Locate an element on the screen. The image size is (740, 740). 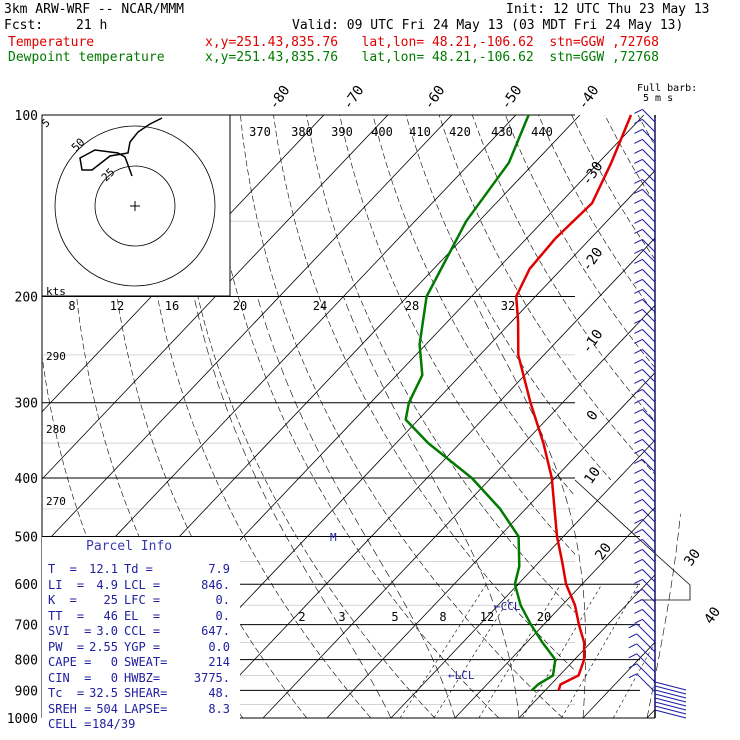
parcel-label: CCL = is located at coordinates (142, 631).